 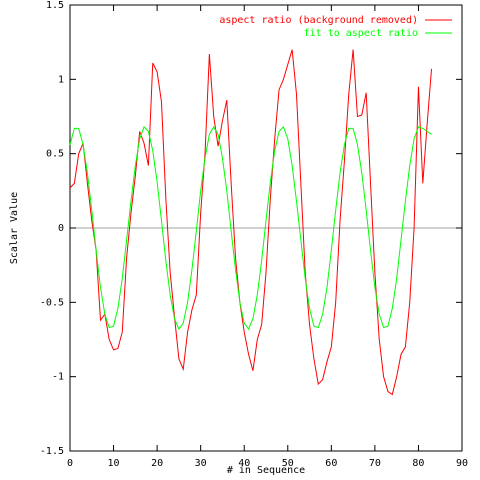 I want to click on y-tick-label: -1.5, so click(x=52, y=451).